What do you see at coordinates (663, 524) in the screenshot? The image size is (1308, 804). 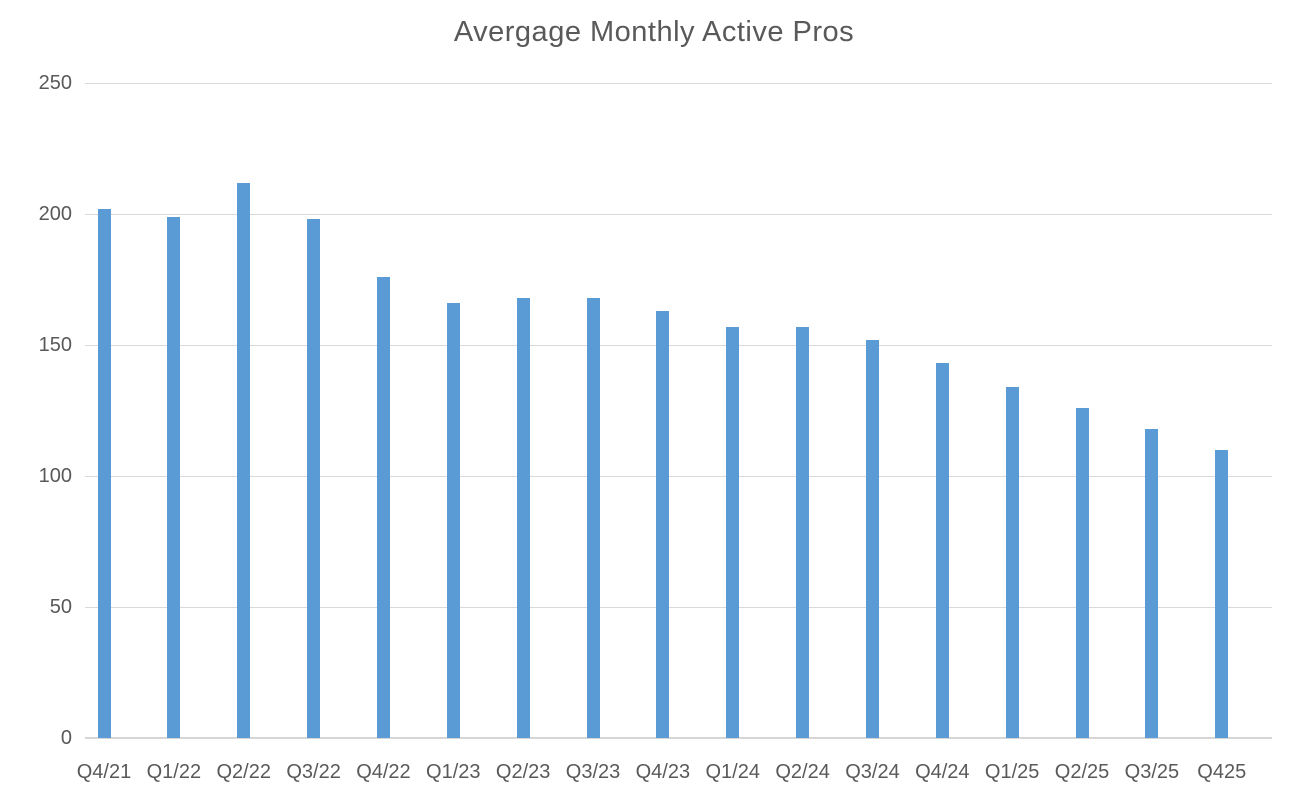 I see `bar-q423` at bounding box center [663, 524].